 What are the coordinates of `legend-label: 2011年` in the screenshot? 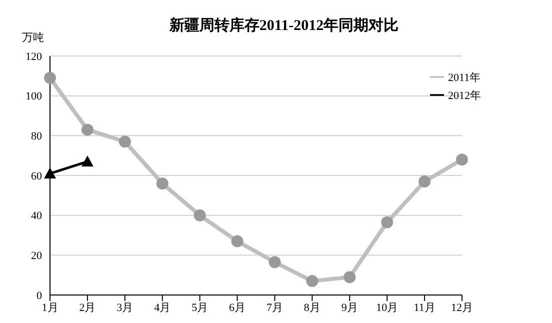 It's located at (464, 78).